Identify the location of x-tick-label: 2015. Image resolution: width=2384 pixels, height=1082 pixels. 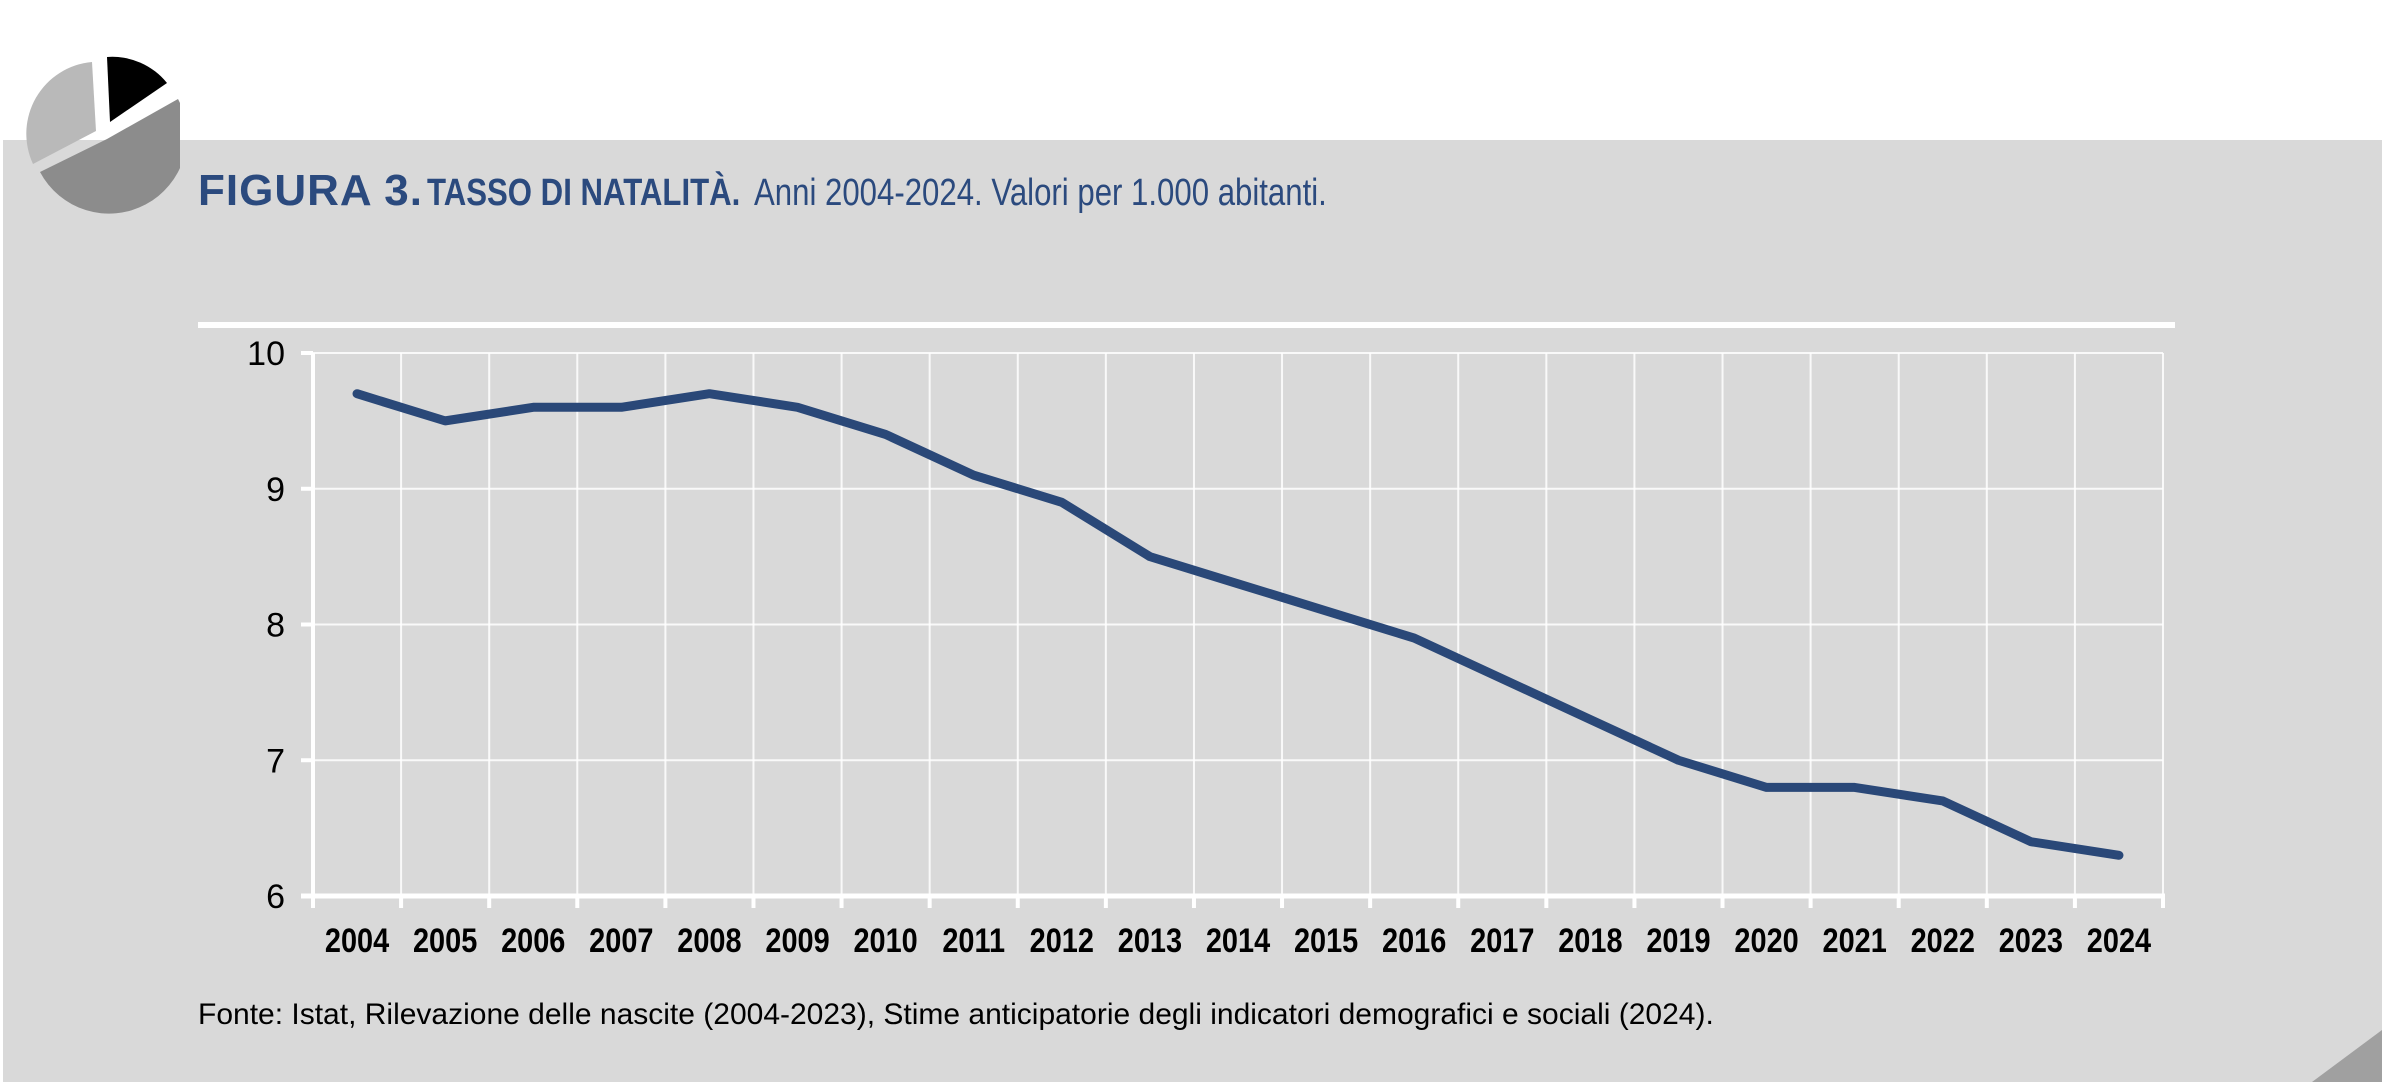
(1326, 940).